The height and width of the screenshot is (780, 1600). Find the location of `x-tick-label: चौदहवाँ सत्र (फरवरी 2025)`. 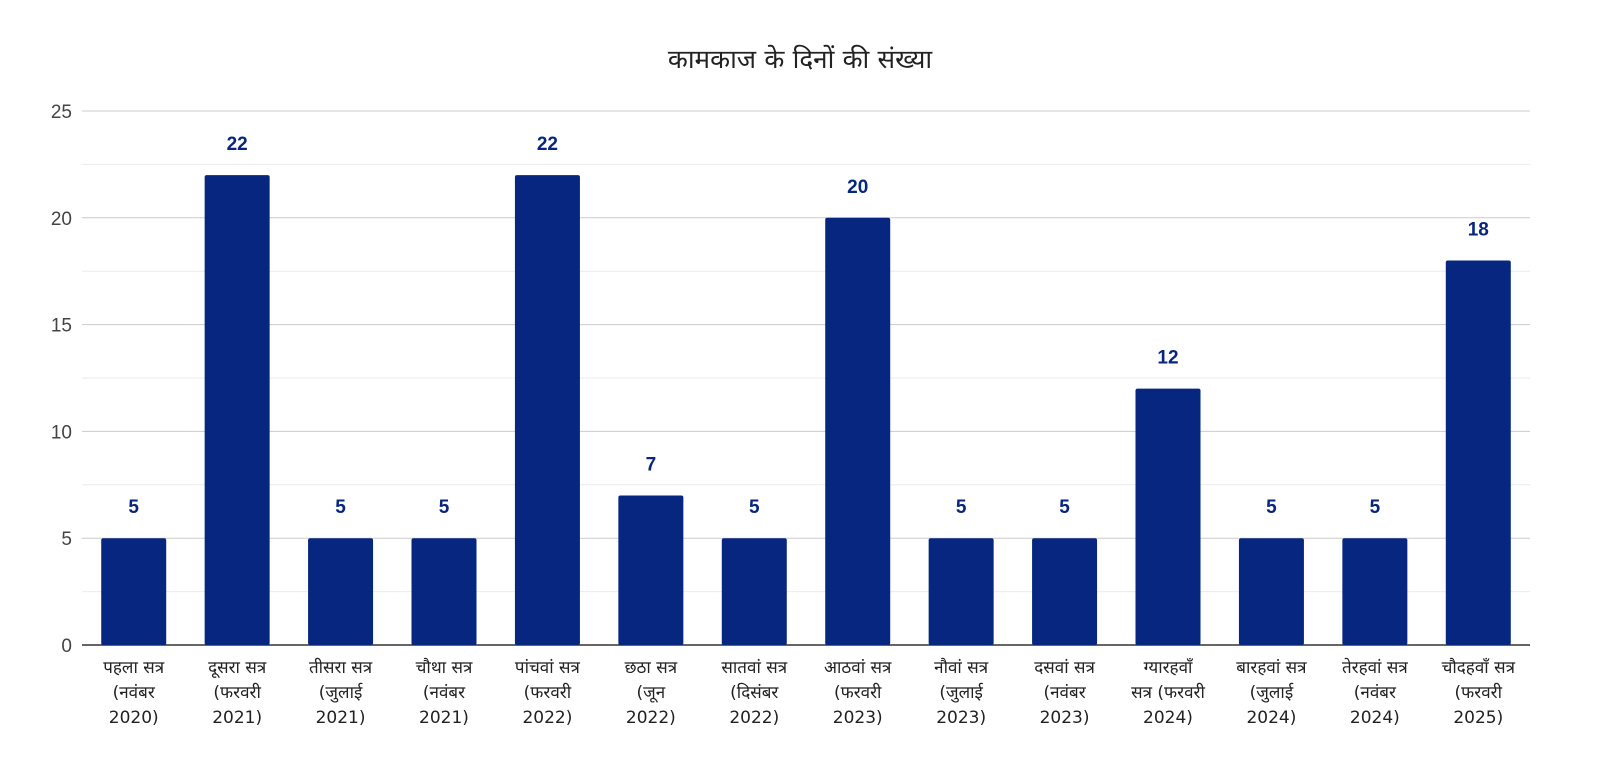

x-tick-label: चौदहवाँ सत्र (फरवरी 2025) is located at coordinates (1479, 692).